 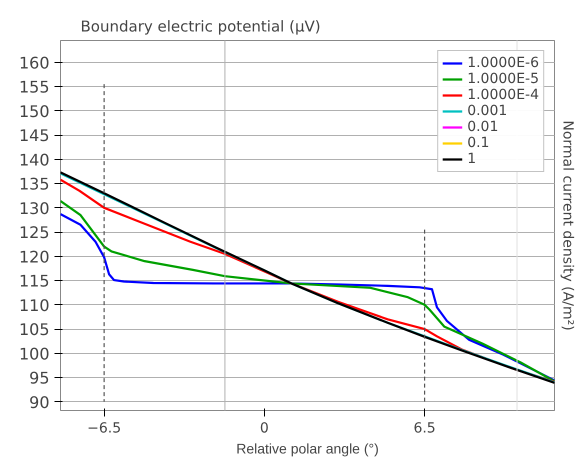 I want to click on y-tick-label: 155, so click(x=34, y=87).